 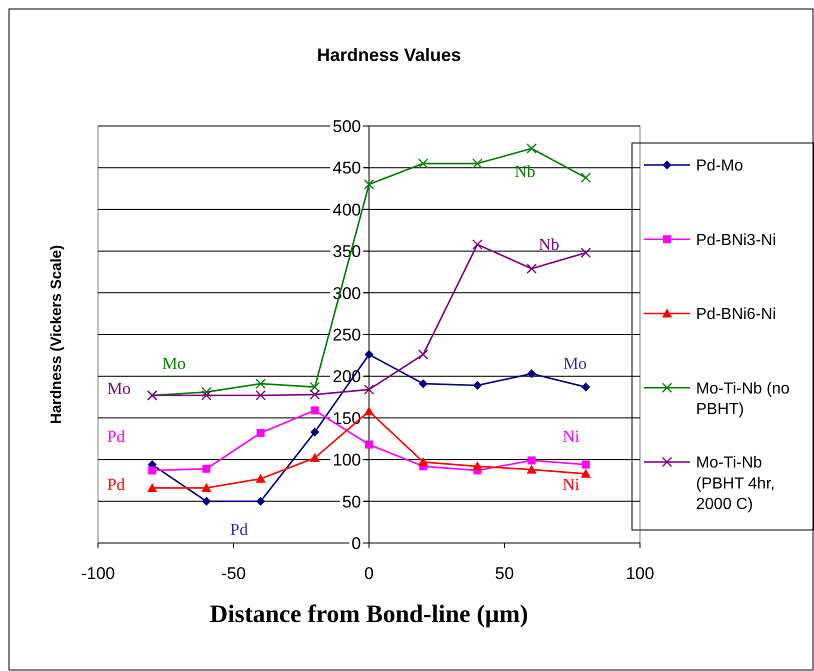 I want to click on x-tick-label: 100, so click(x=640, y=573).